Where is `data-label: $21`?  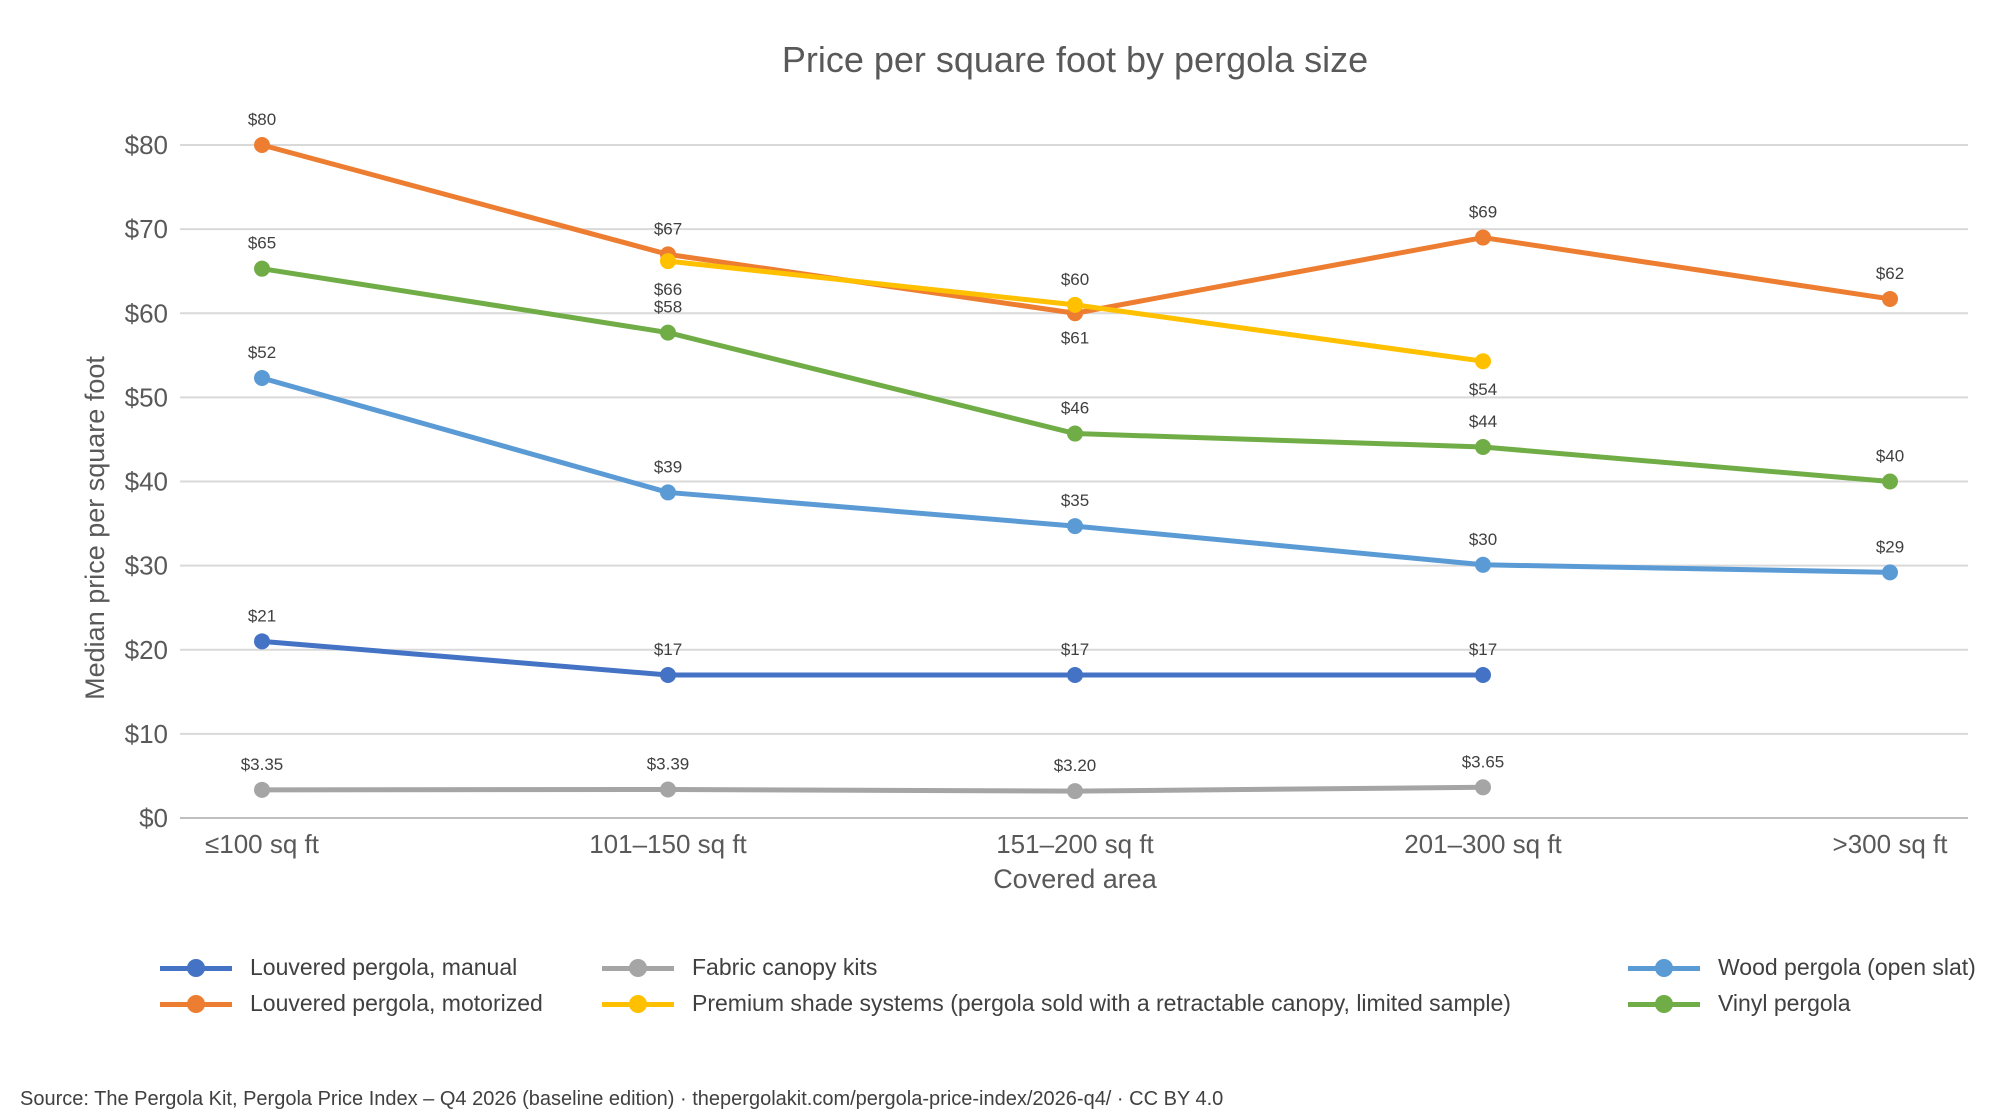 data-label: $21 is located at coordinates (262, 615).